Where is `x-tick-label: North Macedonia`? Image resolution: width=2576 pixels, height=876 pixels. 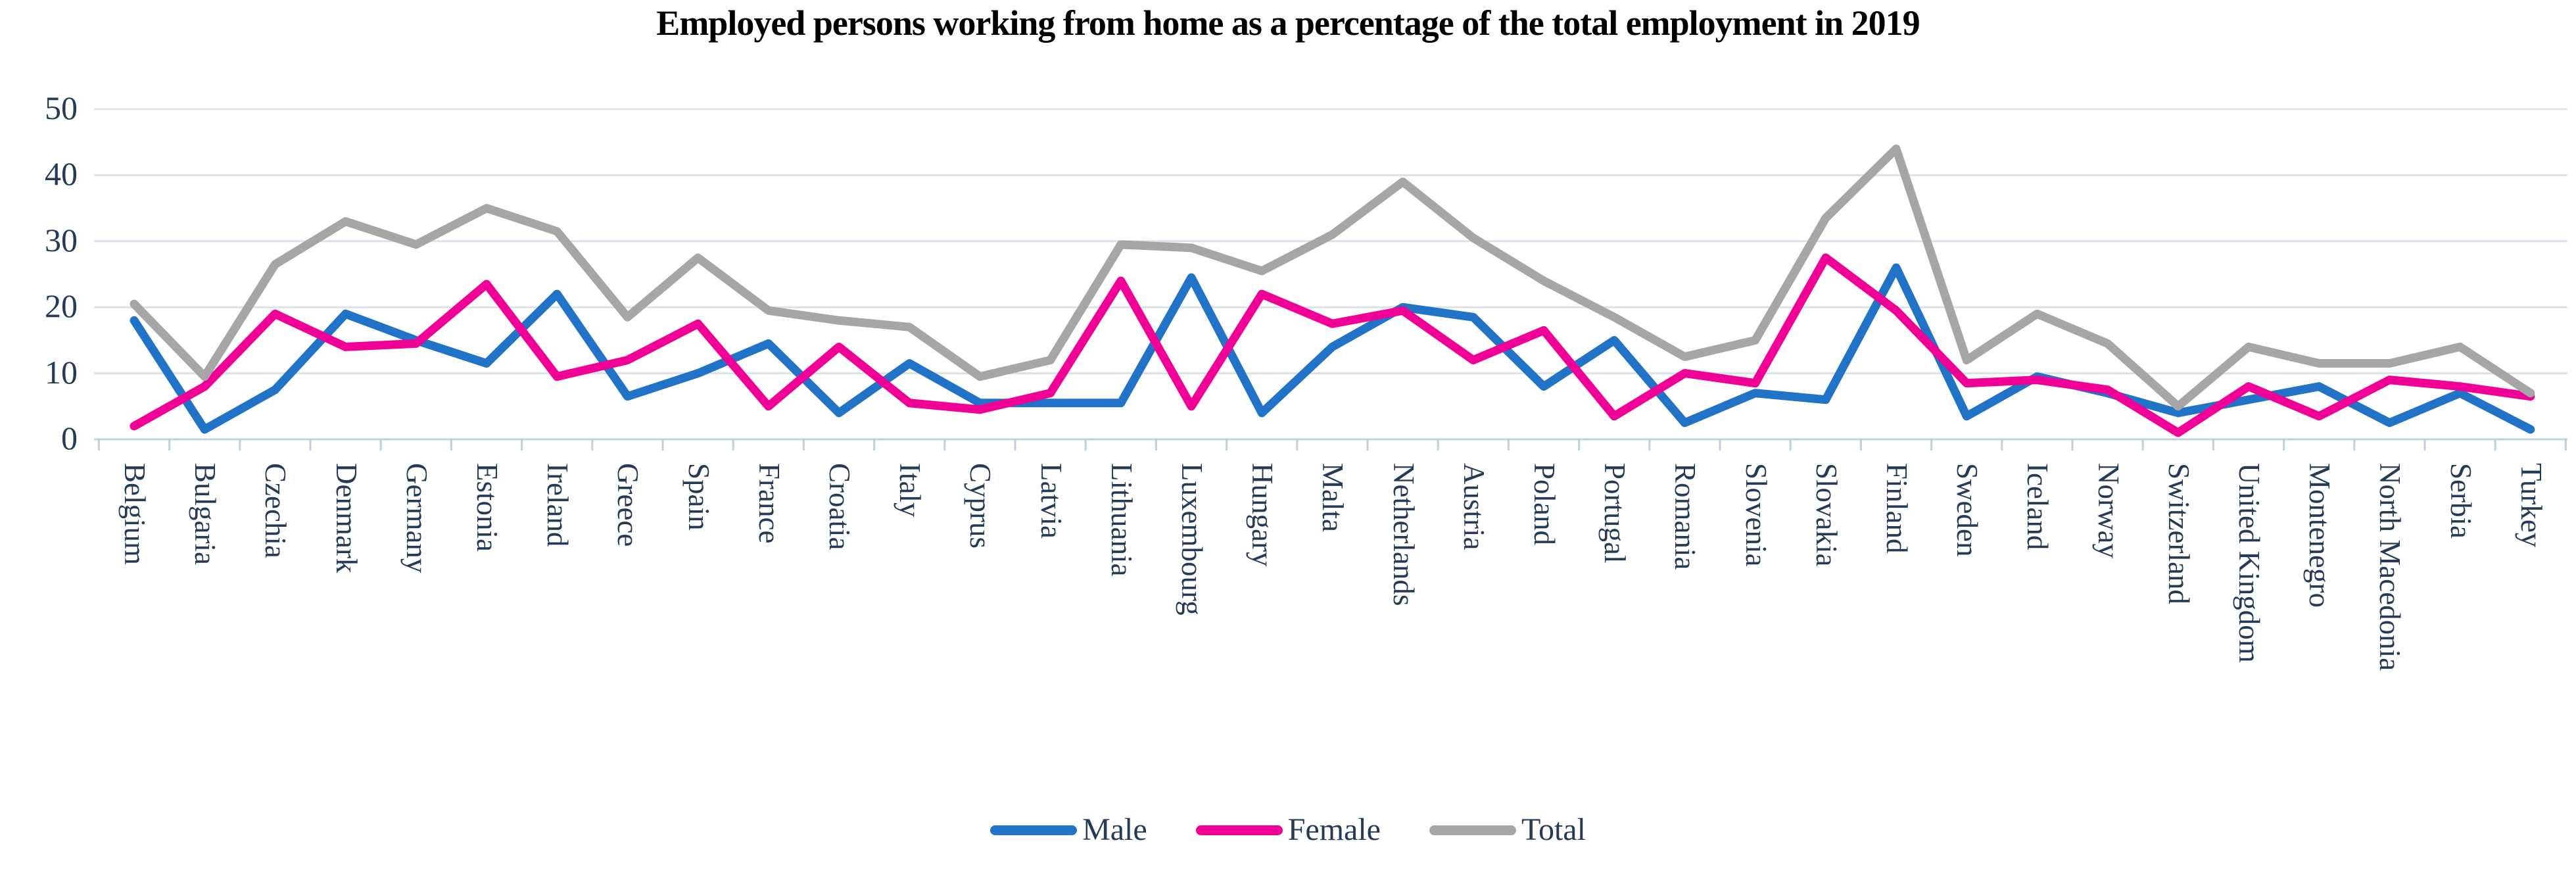 x-tick-label: North Macedonia is located at coordinates (2390, 567).